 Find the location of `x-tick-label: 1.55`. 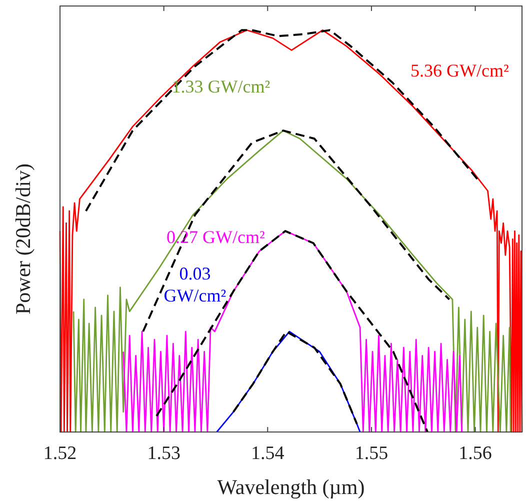

x-tick-label: 1.55 is located at coordinates (371, 453).